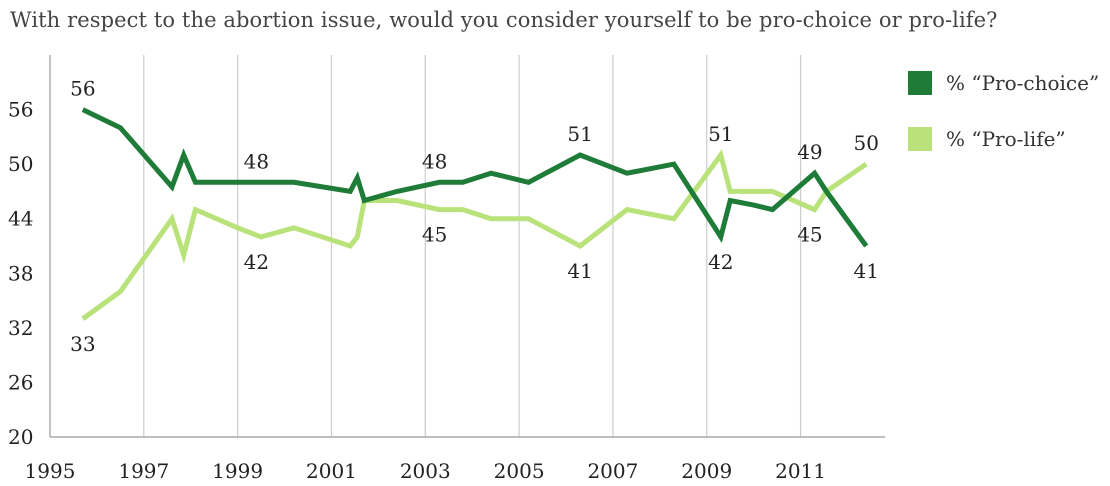 The height and width of the screenshot is (486, 1110). What do you see at coordinates (720, 134) in the screenshot?
I see `data-label-8: 51` at bounding box center [720, 134].